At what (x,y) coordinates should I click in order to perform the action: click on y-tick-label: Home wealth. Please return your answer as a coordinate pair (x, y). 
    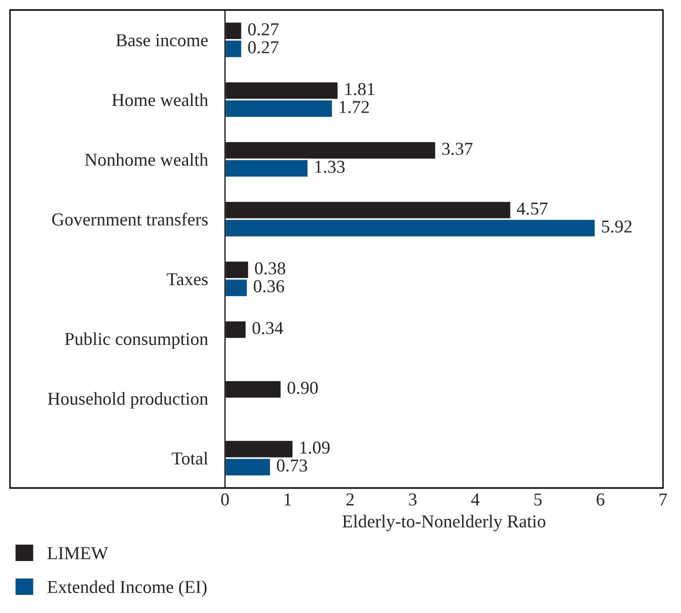
    Looking at the image, I should click on (160, 99).